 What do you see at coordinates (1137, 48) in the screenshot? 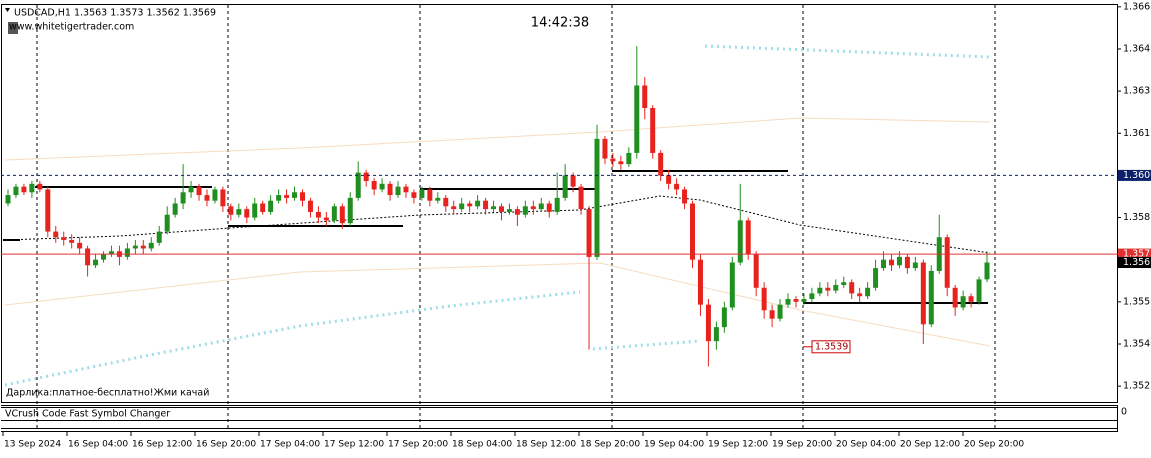
I see `y-tick-label: 1.3645` at bounding box center [1137, 48].